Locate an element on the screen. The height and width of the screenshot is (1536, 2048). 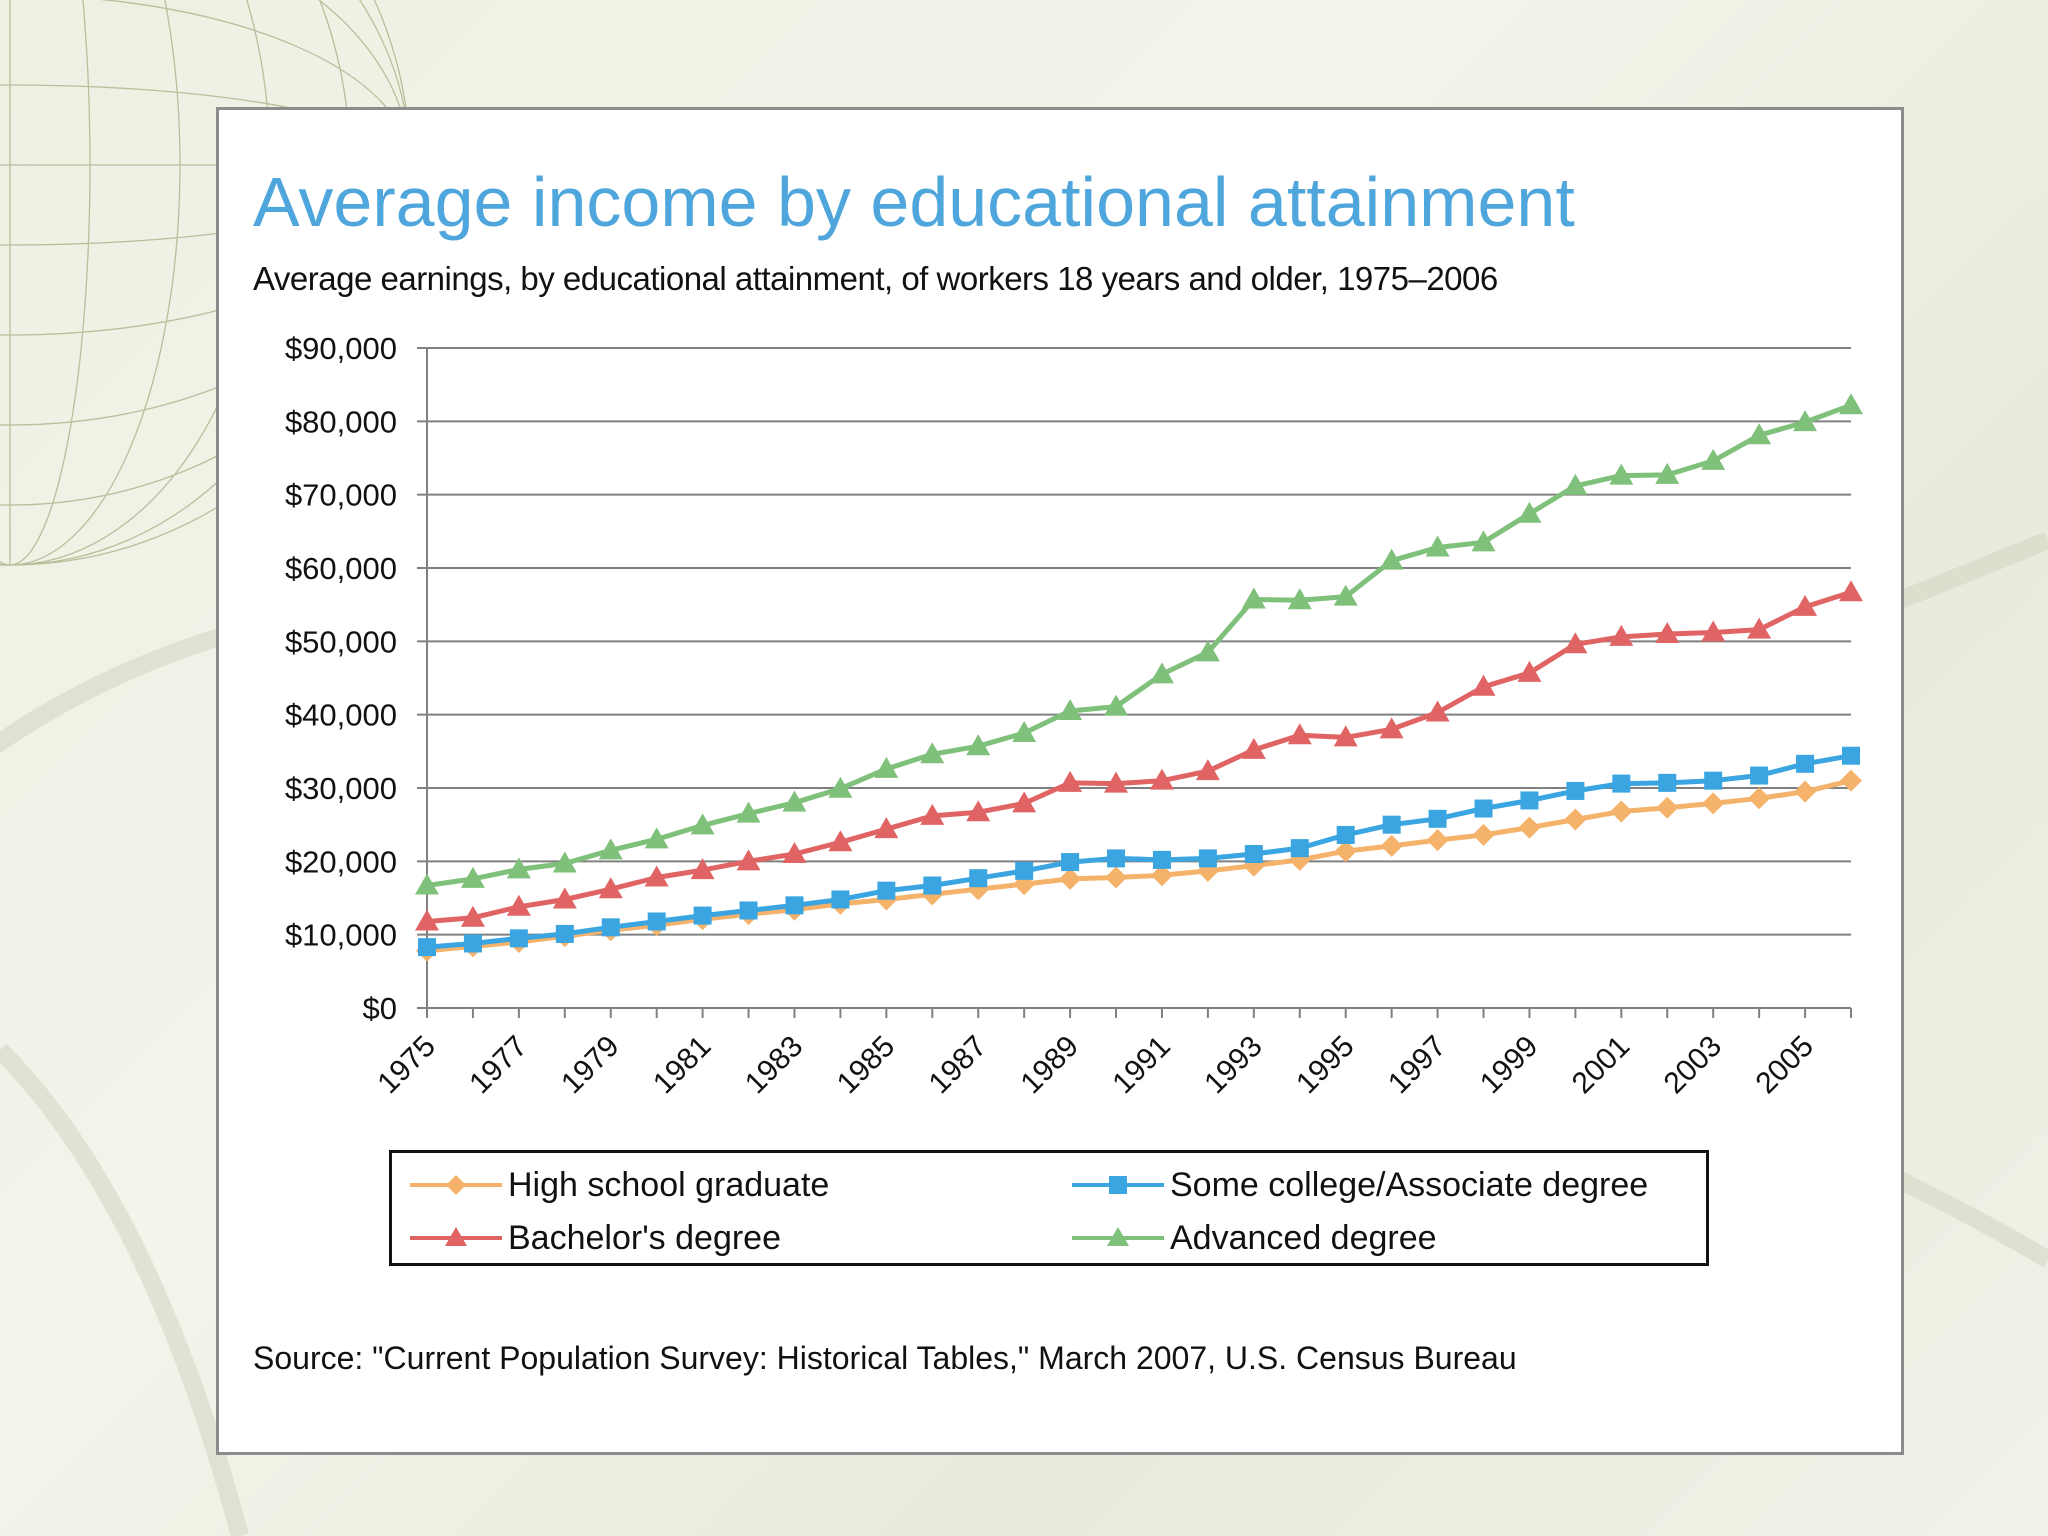
x-tick-label: 2003 is located at coordinates (1693, 1065).